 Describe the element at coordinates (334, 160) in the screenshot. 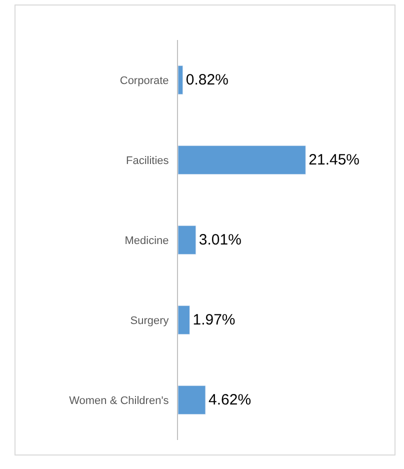

I see `data-label: 21.45%` at that location.